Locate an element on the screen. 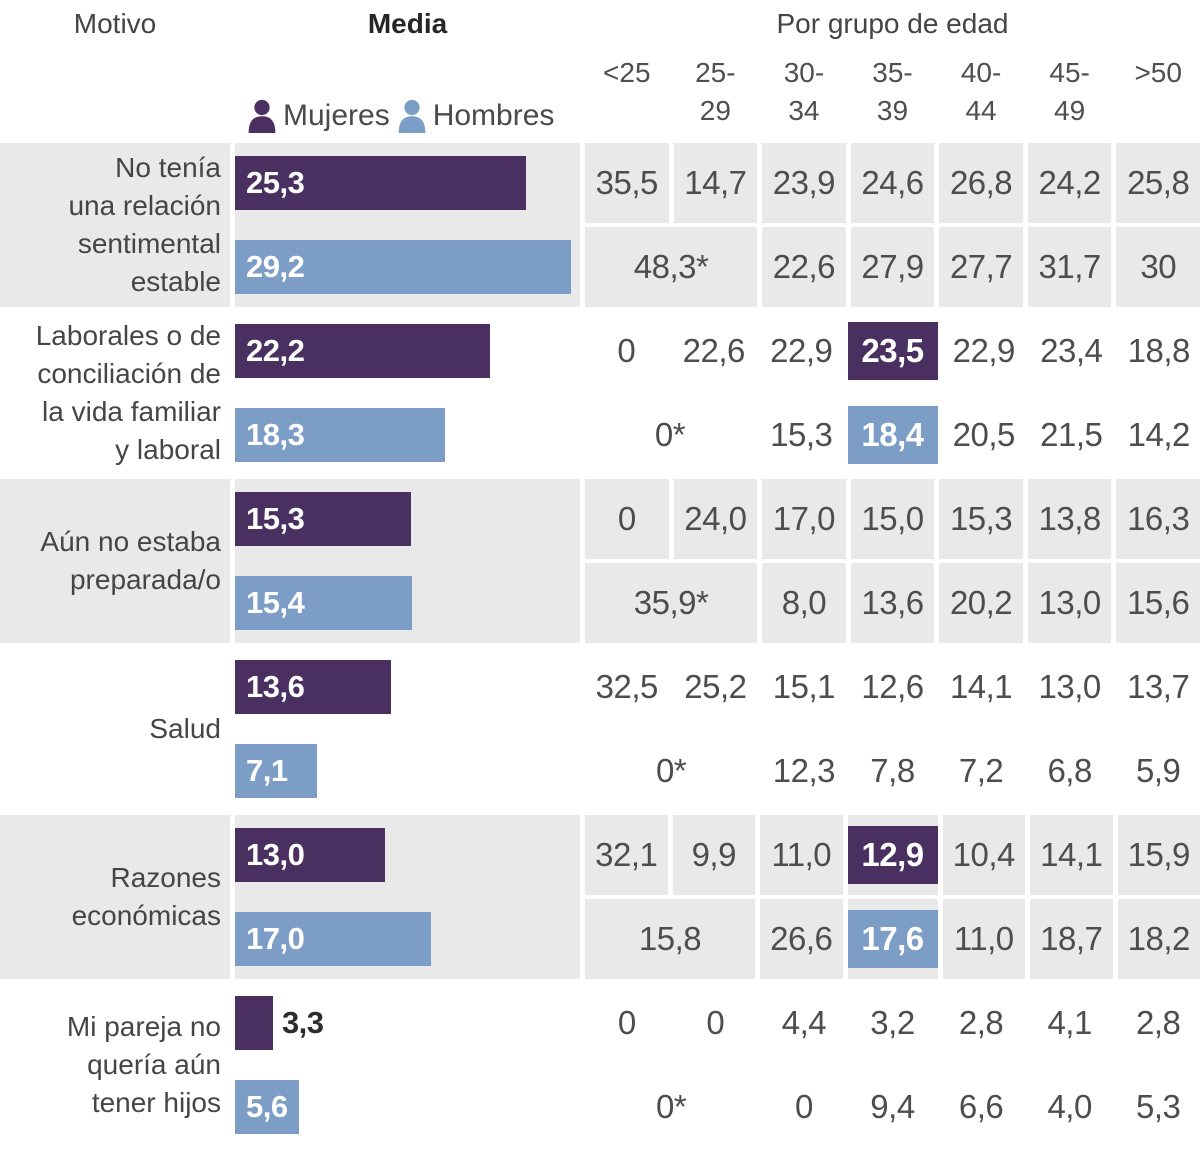 This screenshot has width=1200, height=1153. age-value-cell: 23,4 is located at coordinates (1071, 350).